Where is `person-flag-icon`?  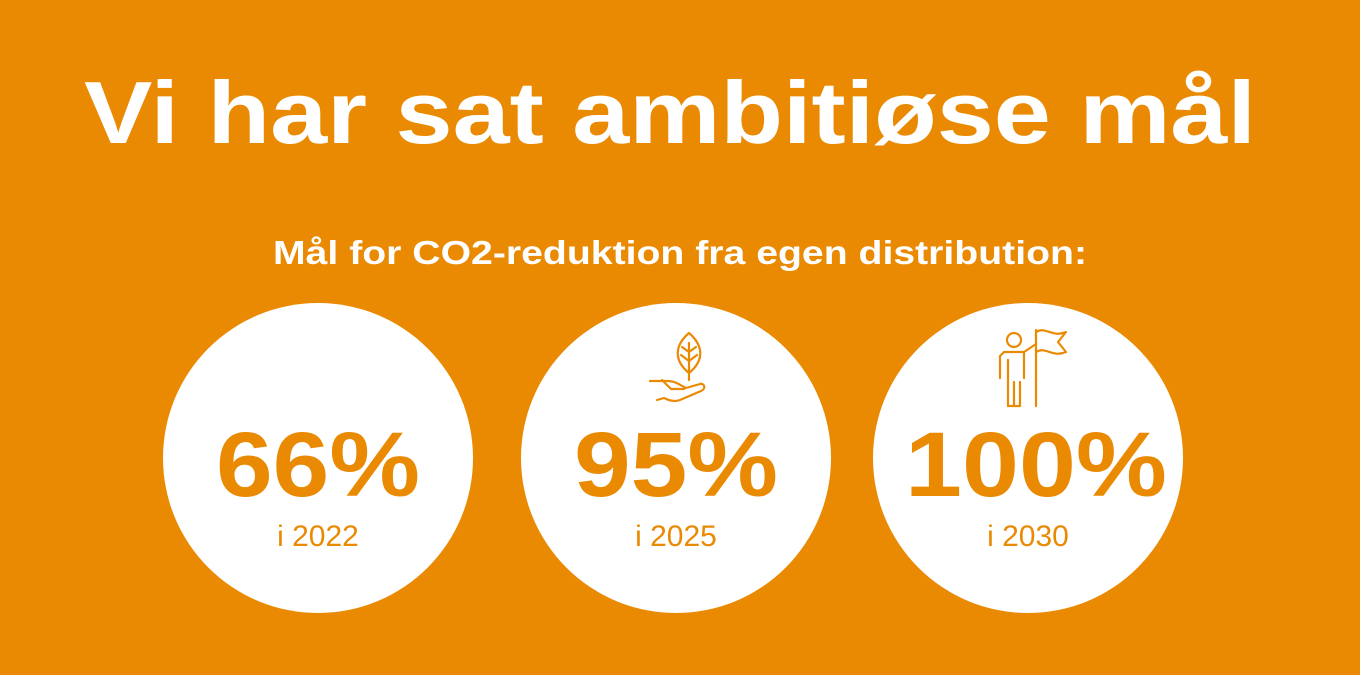
person-flag-icon is located at coordinates (1033, 368).